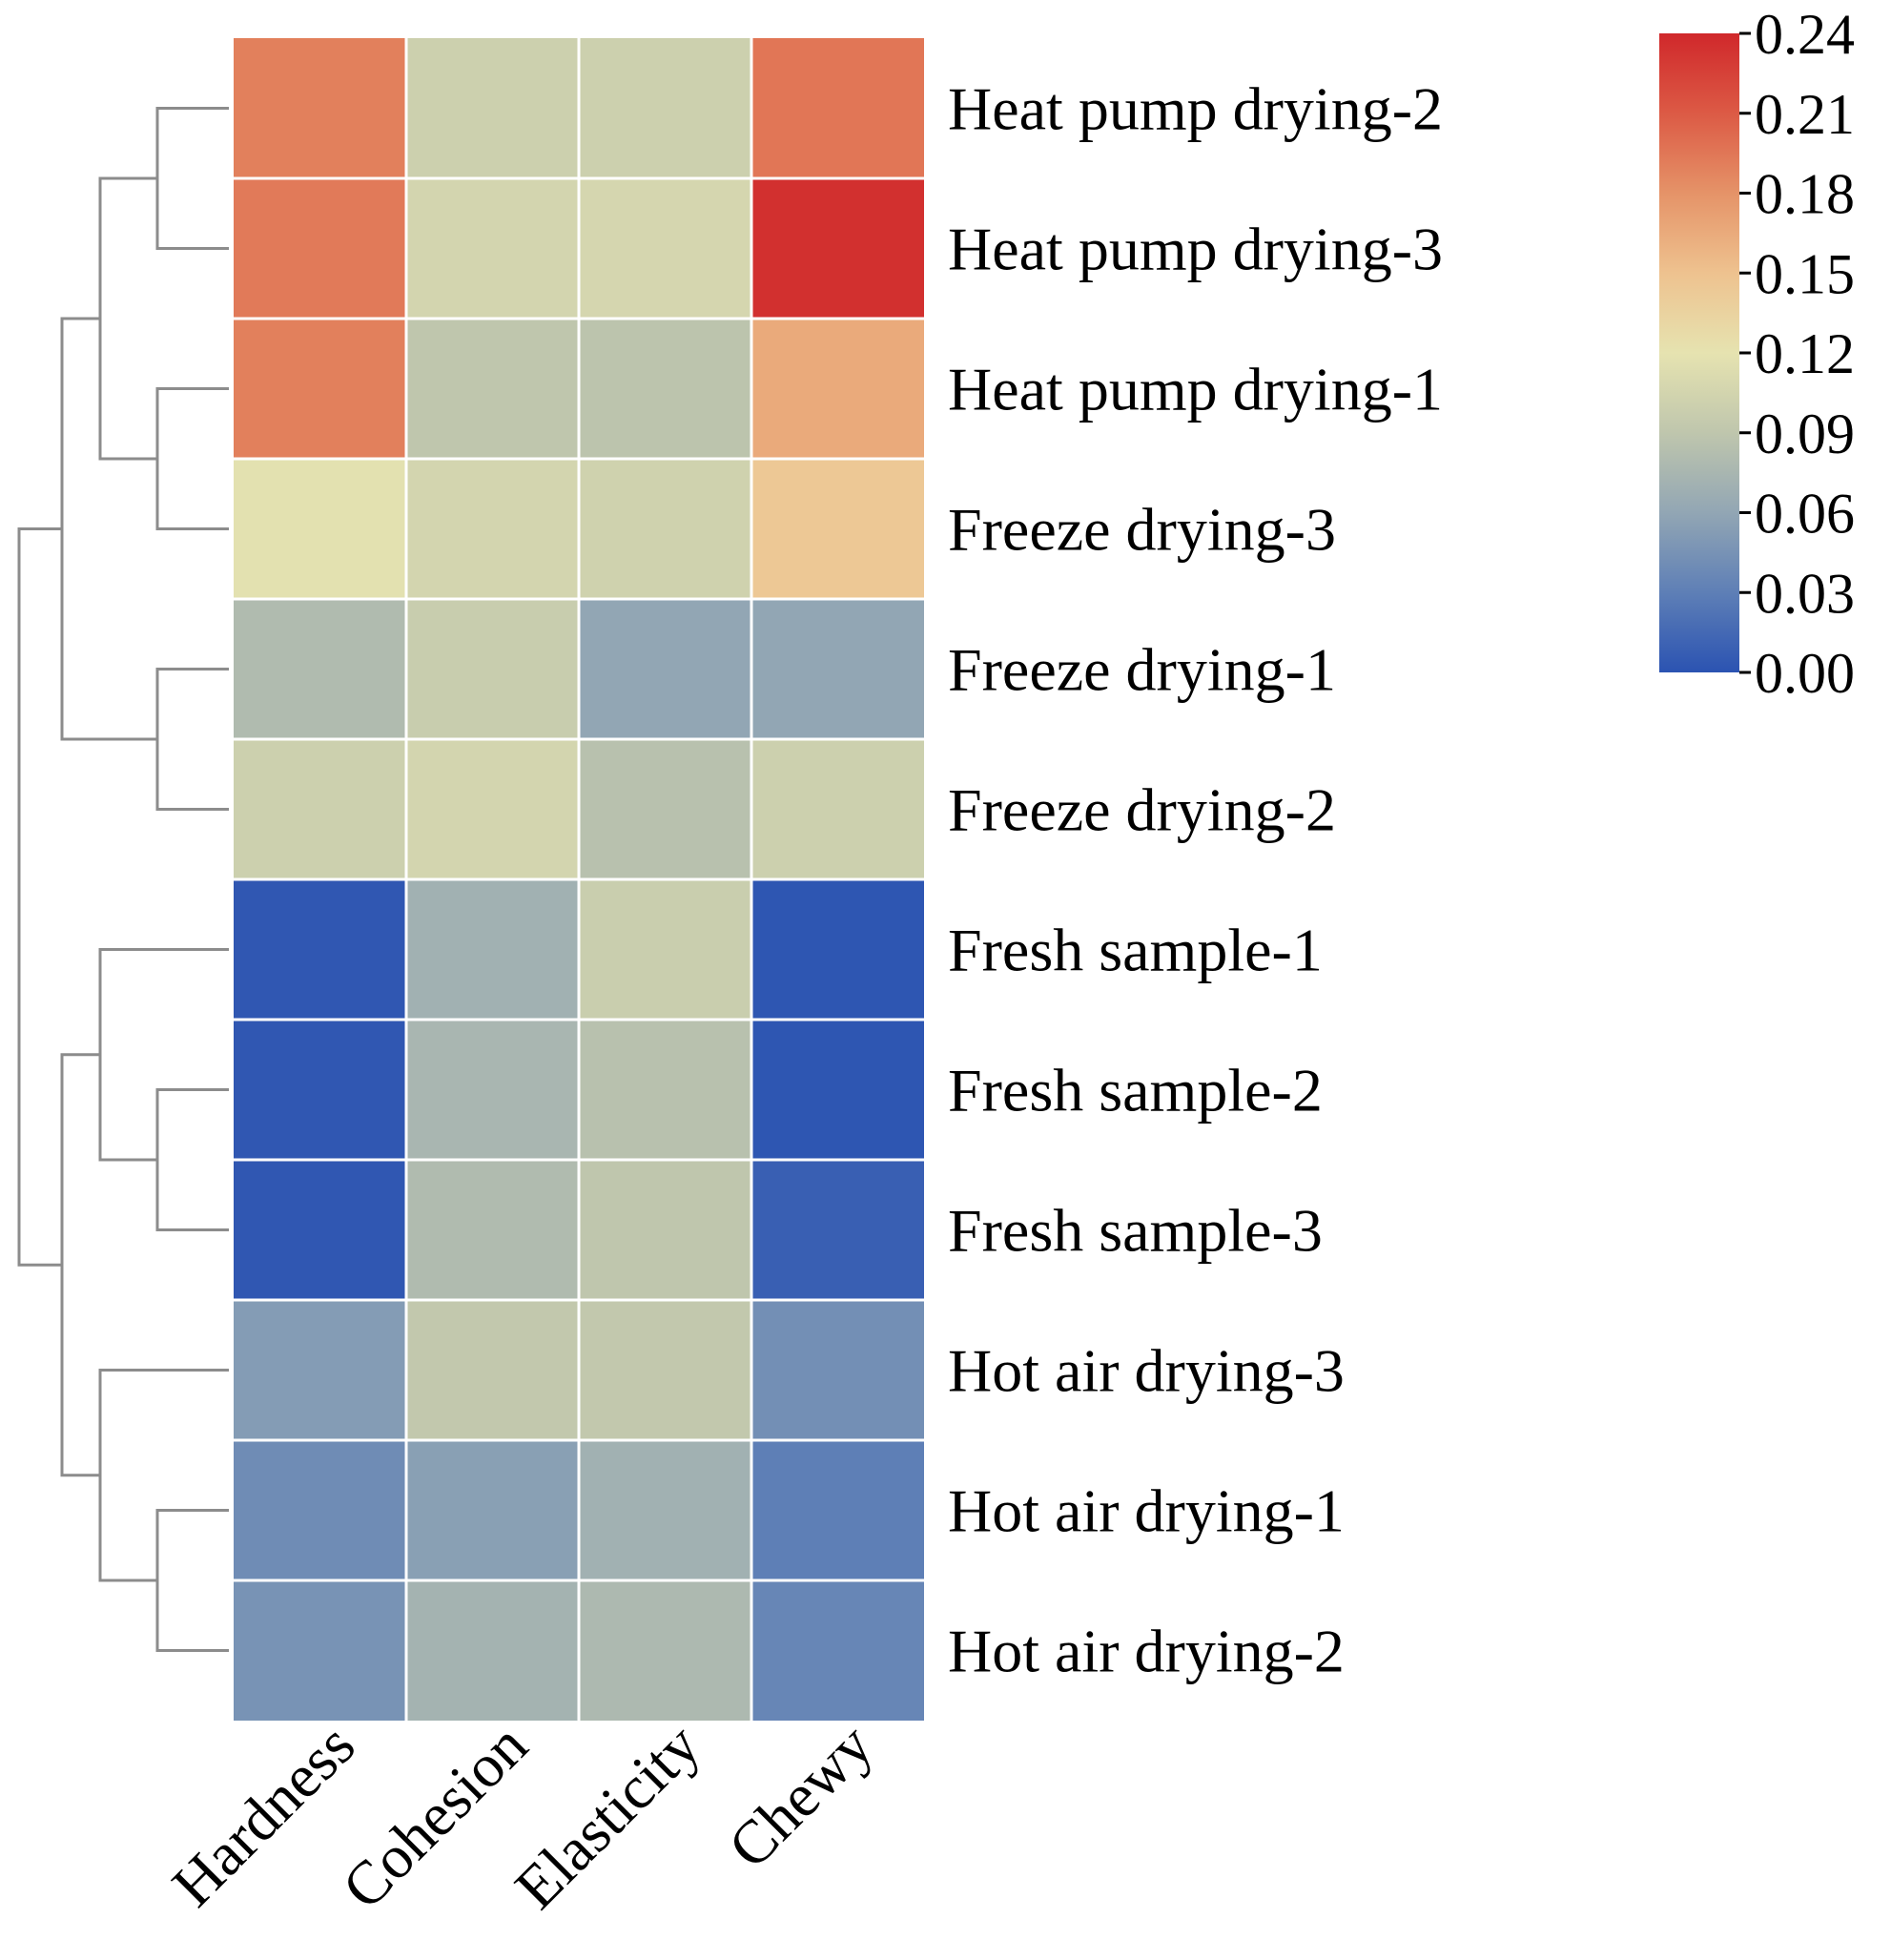 The image size is (1891, 1960). What do you see at coordinates (607, 1817) in the screenshot?
I see `column-label-elasticity: Elasticity` at bounding box center [607, 1817].